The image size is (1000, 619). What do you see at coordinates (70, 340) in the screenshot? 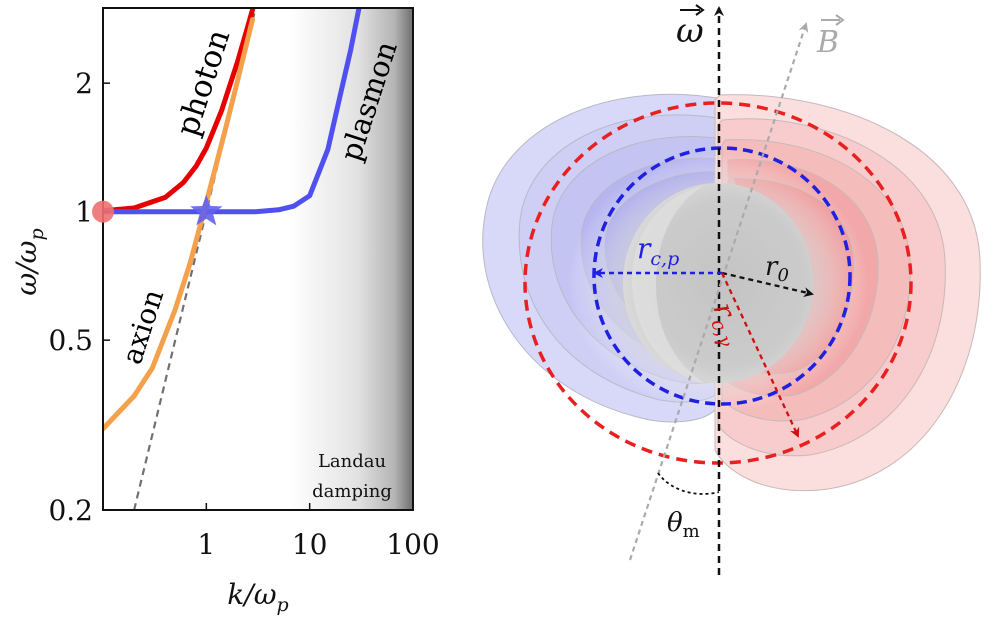
I see `y-tick-label: 0.5` at bounding box center [70, 340].